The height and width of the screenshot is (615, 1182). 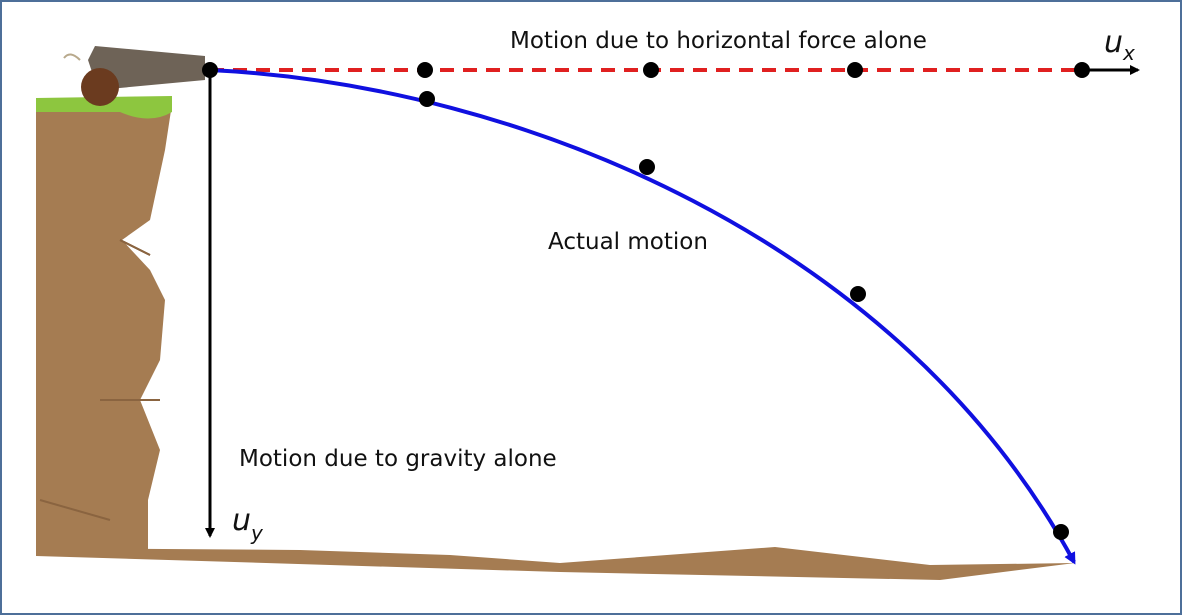 I want to click on subscript: y, so click(x=257, y=533).